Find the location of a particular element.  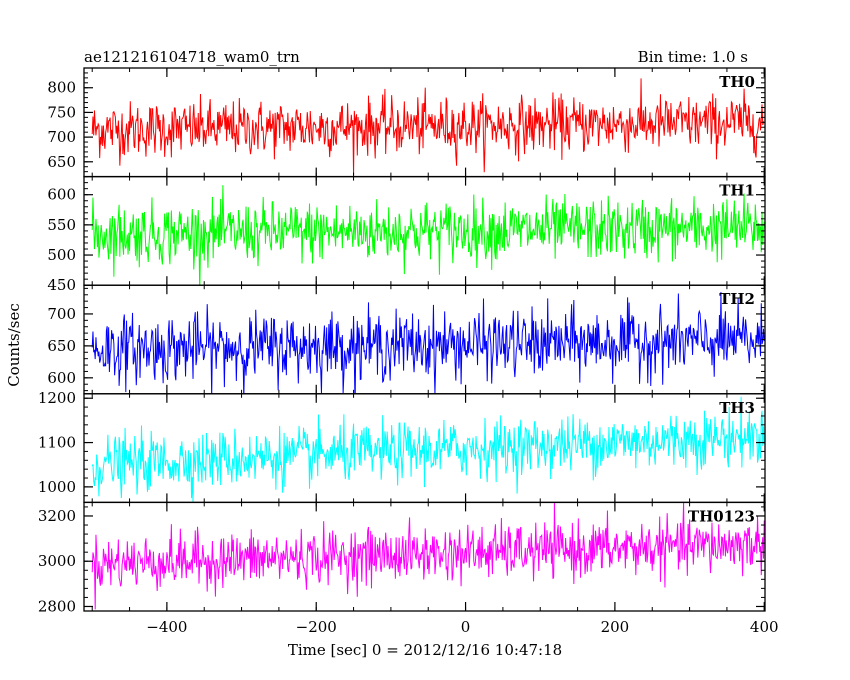

chart-title: ae121216104718_wam0_trn is located at coordinates (192, 57).